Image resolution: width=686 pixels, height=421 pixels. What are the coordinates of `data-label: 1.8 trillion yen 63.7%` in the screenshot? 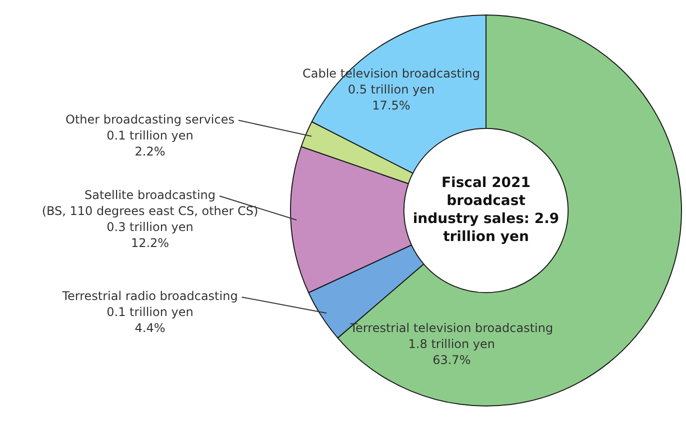 It's located at (452, 352).